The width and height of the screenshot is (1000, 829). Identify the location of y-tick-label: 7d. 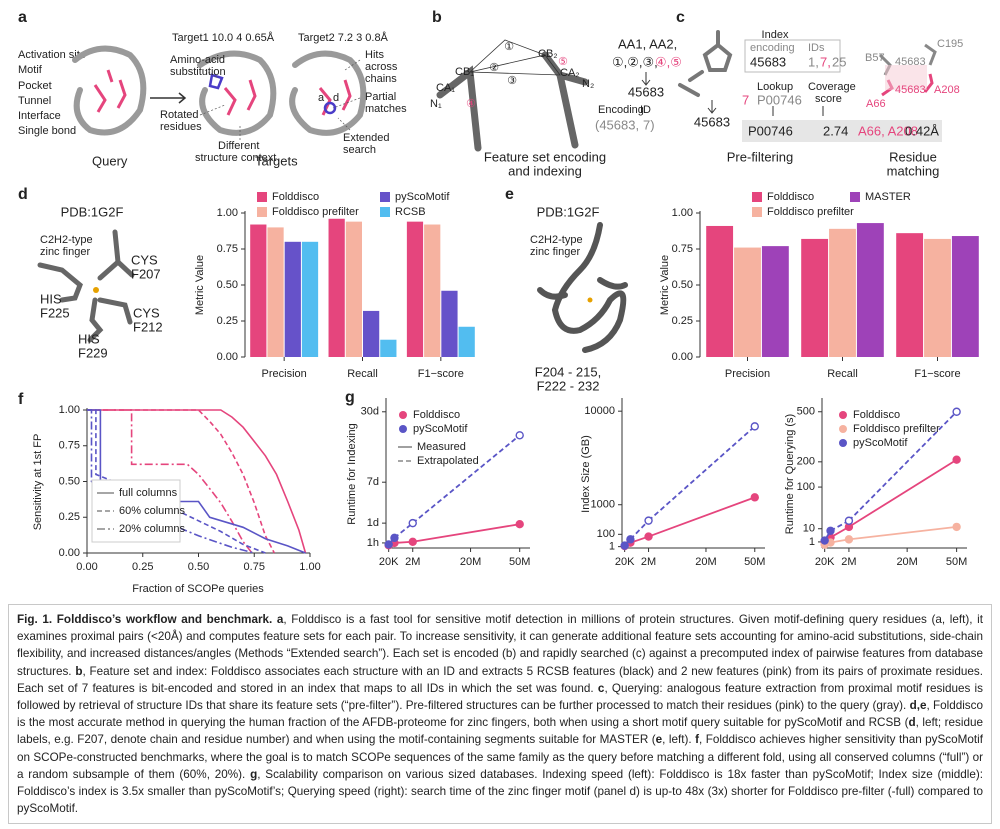
(373, 482).